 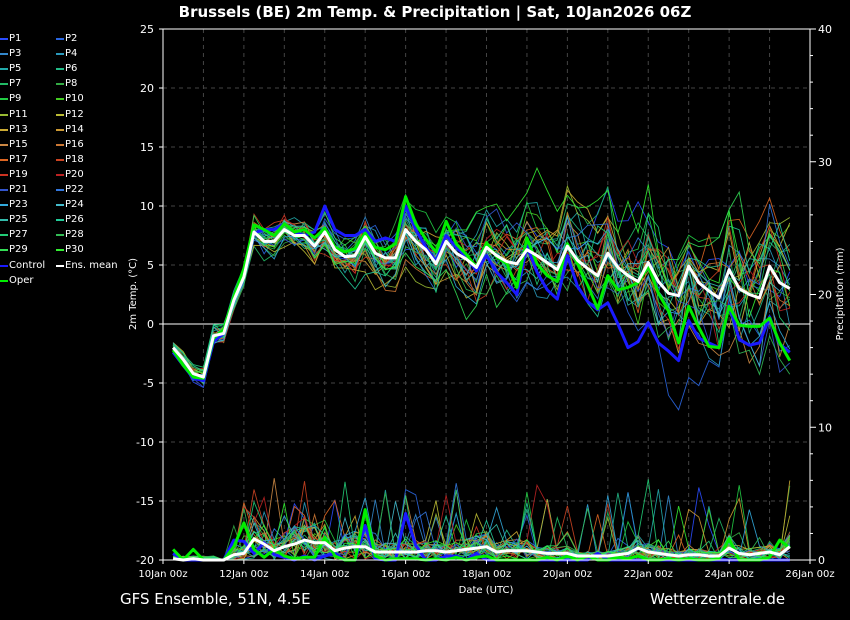 What do you see at coordinates (18, 205) in the screenshot?
I see `legend-label: P23` at bounding box center [18, 205].